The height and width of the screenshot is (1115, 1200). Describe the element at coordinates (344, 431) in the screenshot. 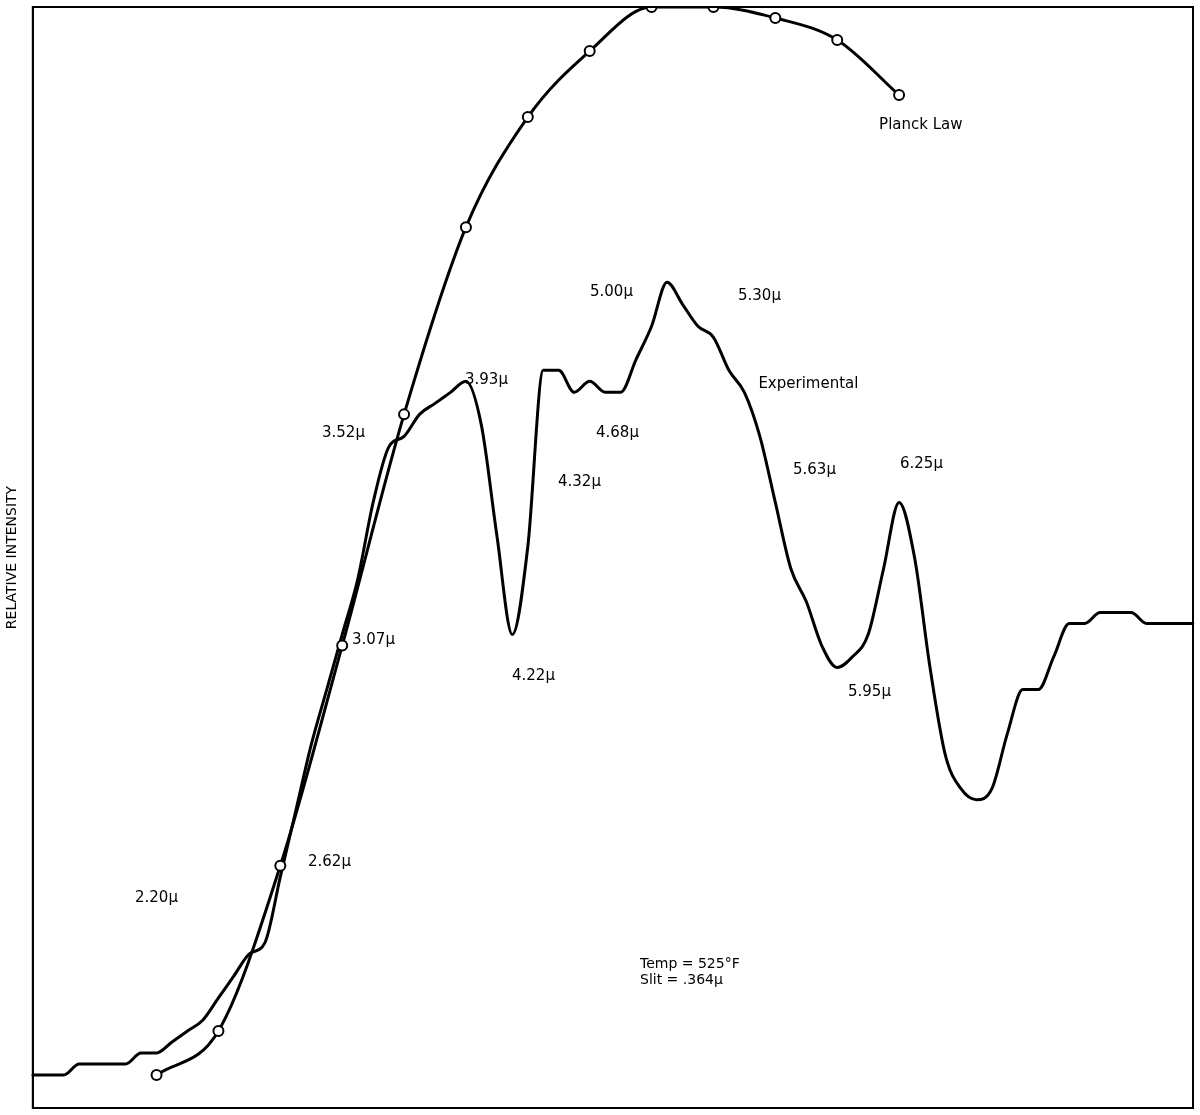

I see `annotation: 3.52μ` at that location.